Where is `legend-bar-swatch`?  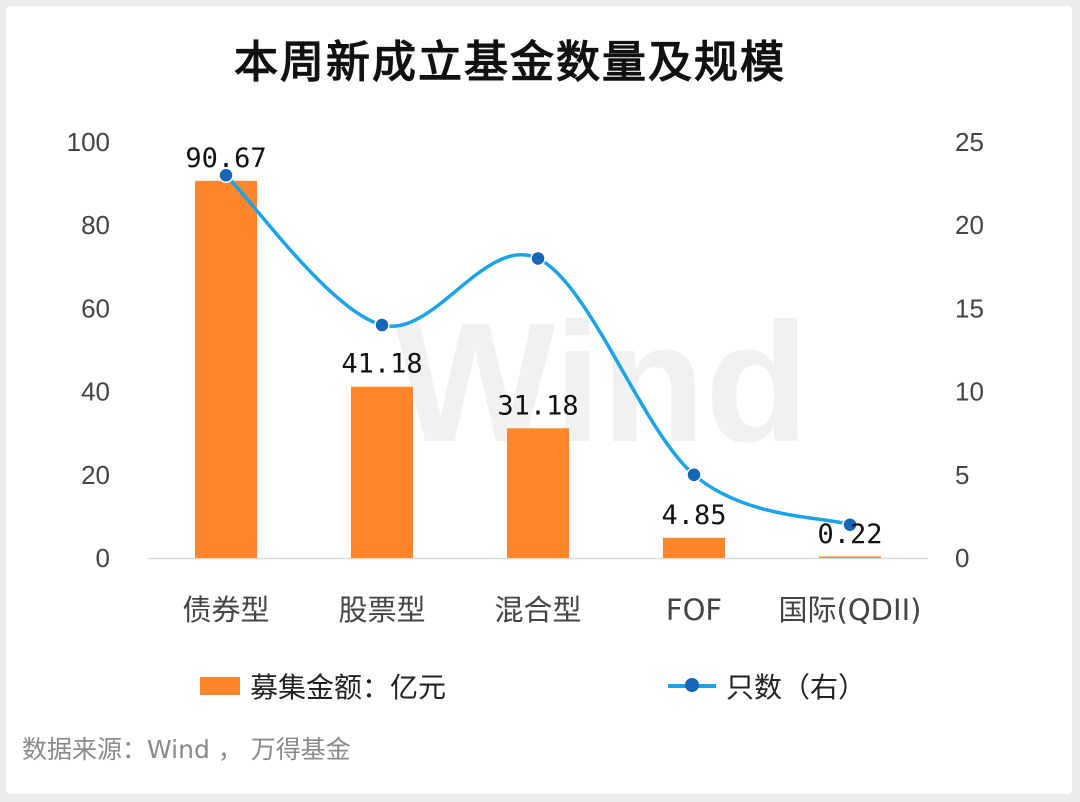
legend-bar-swatch is located at coordinates (220, 686).